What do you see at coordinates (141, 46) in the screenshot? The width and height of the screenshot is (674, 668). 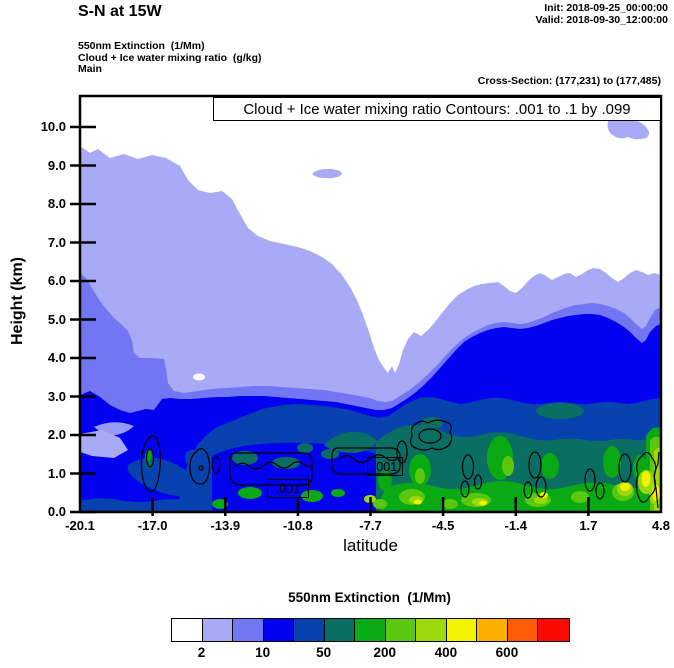 I see `field-extinction: 550nm Extinction (1/Mm)` at bounding box center [141, 46].